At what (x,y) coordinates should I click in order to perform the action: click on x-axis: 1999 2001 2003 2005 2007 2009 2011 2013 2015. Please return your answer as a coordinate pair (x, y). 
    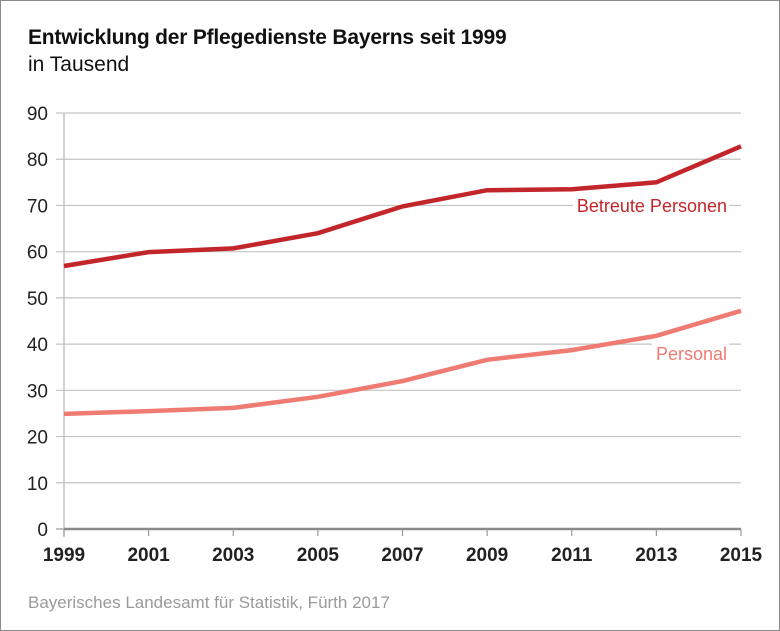
    Looking at the image, I should click on (403, 546).